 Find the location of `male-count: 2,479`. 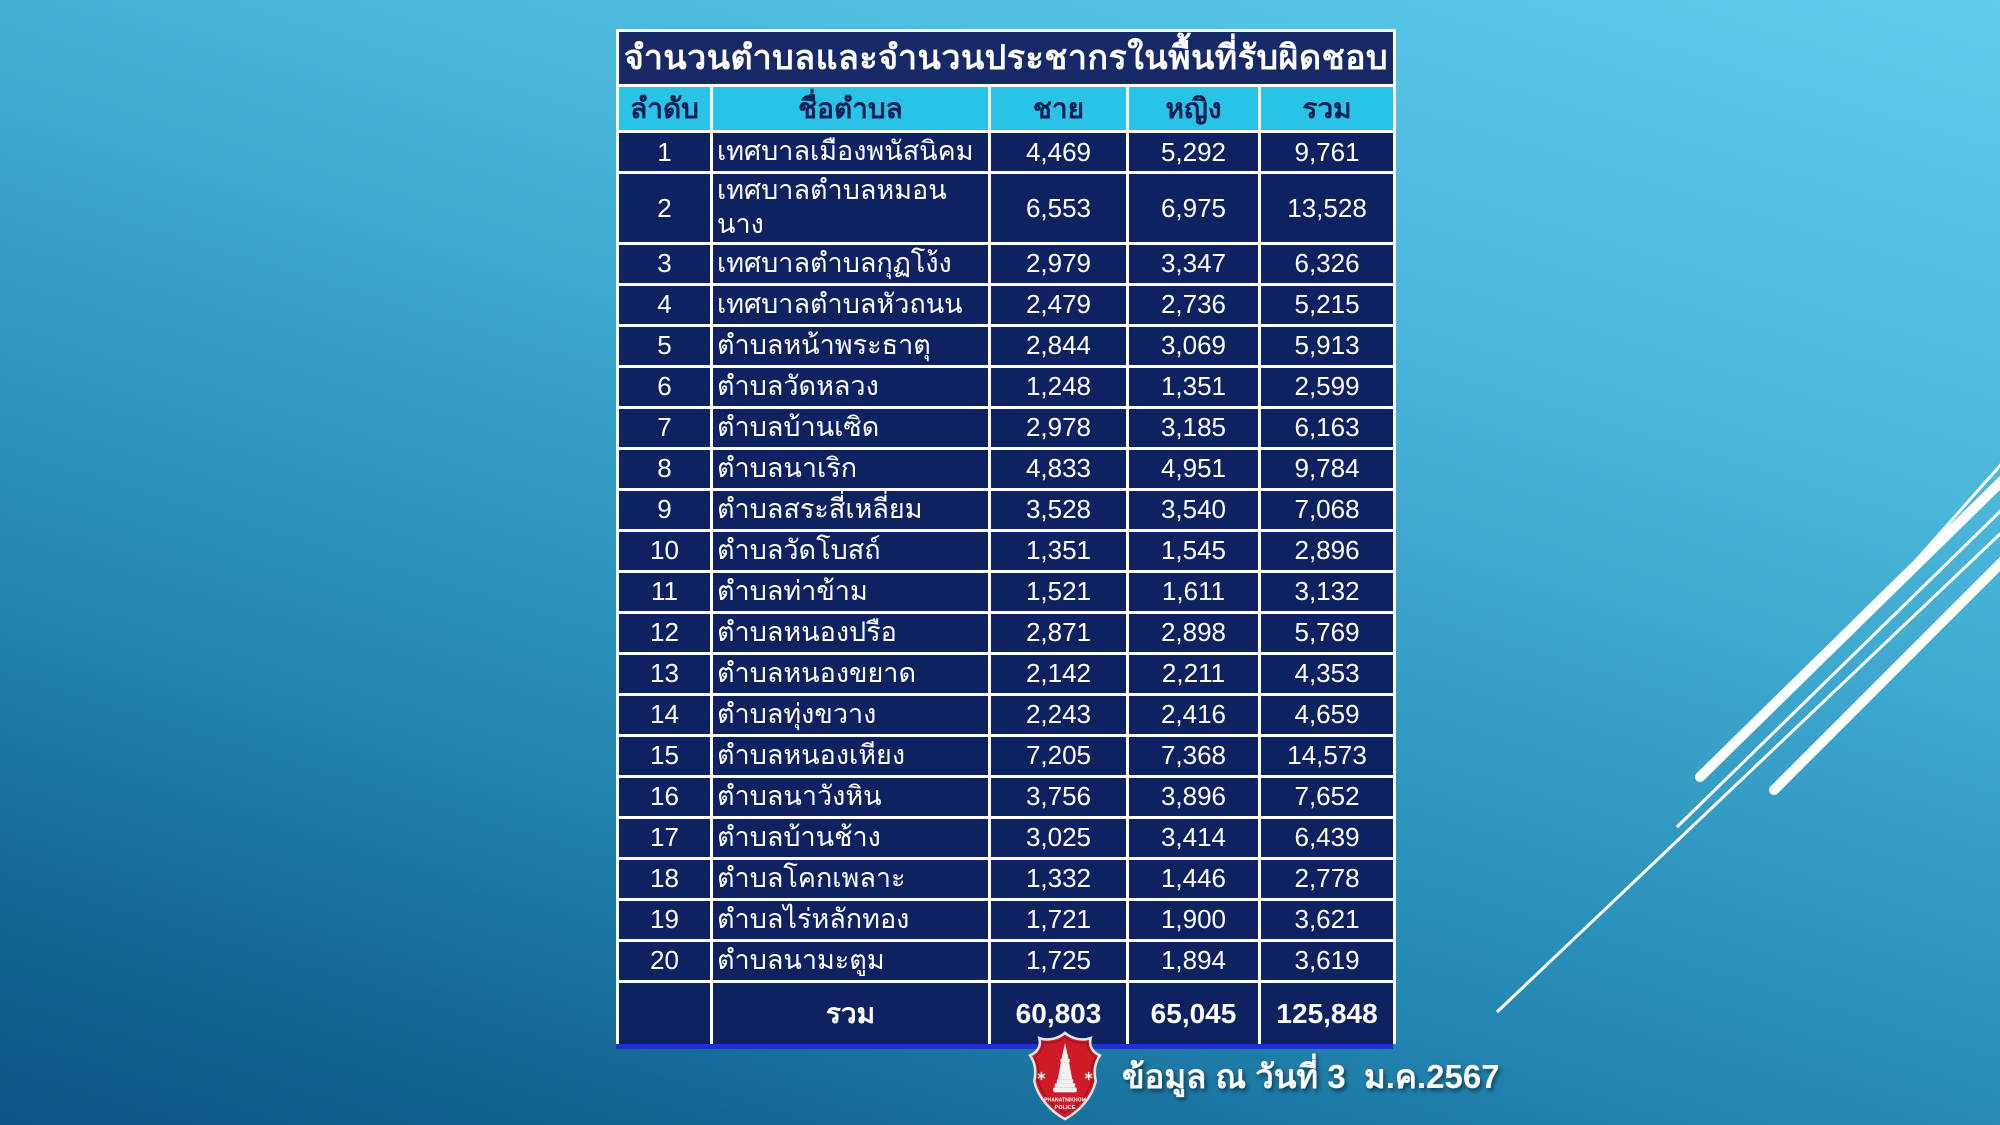

male-count: 2,479 is located at coordinates (1058, 304).